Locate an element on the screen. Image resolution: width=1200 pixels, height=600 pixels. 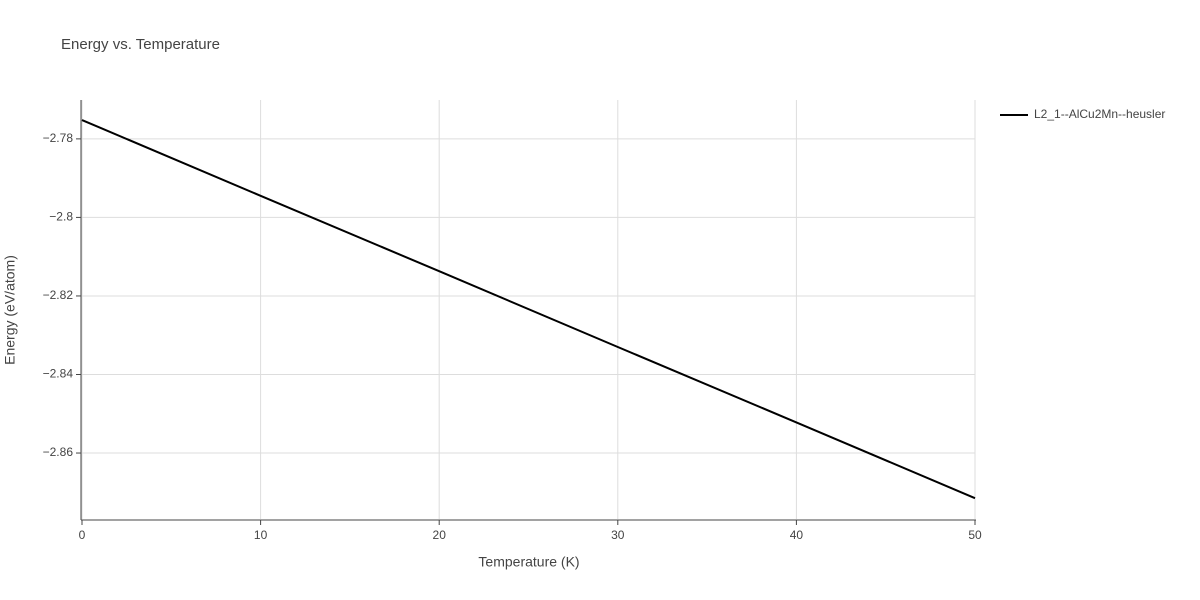
y-tick-label: −2.82 is located at coordinates (58, 295).